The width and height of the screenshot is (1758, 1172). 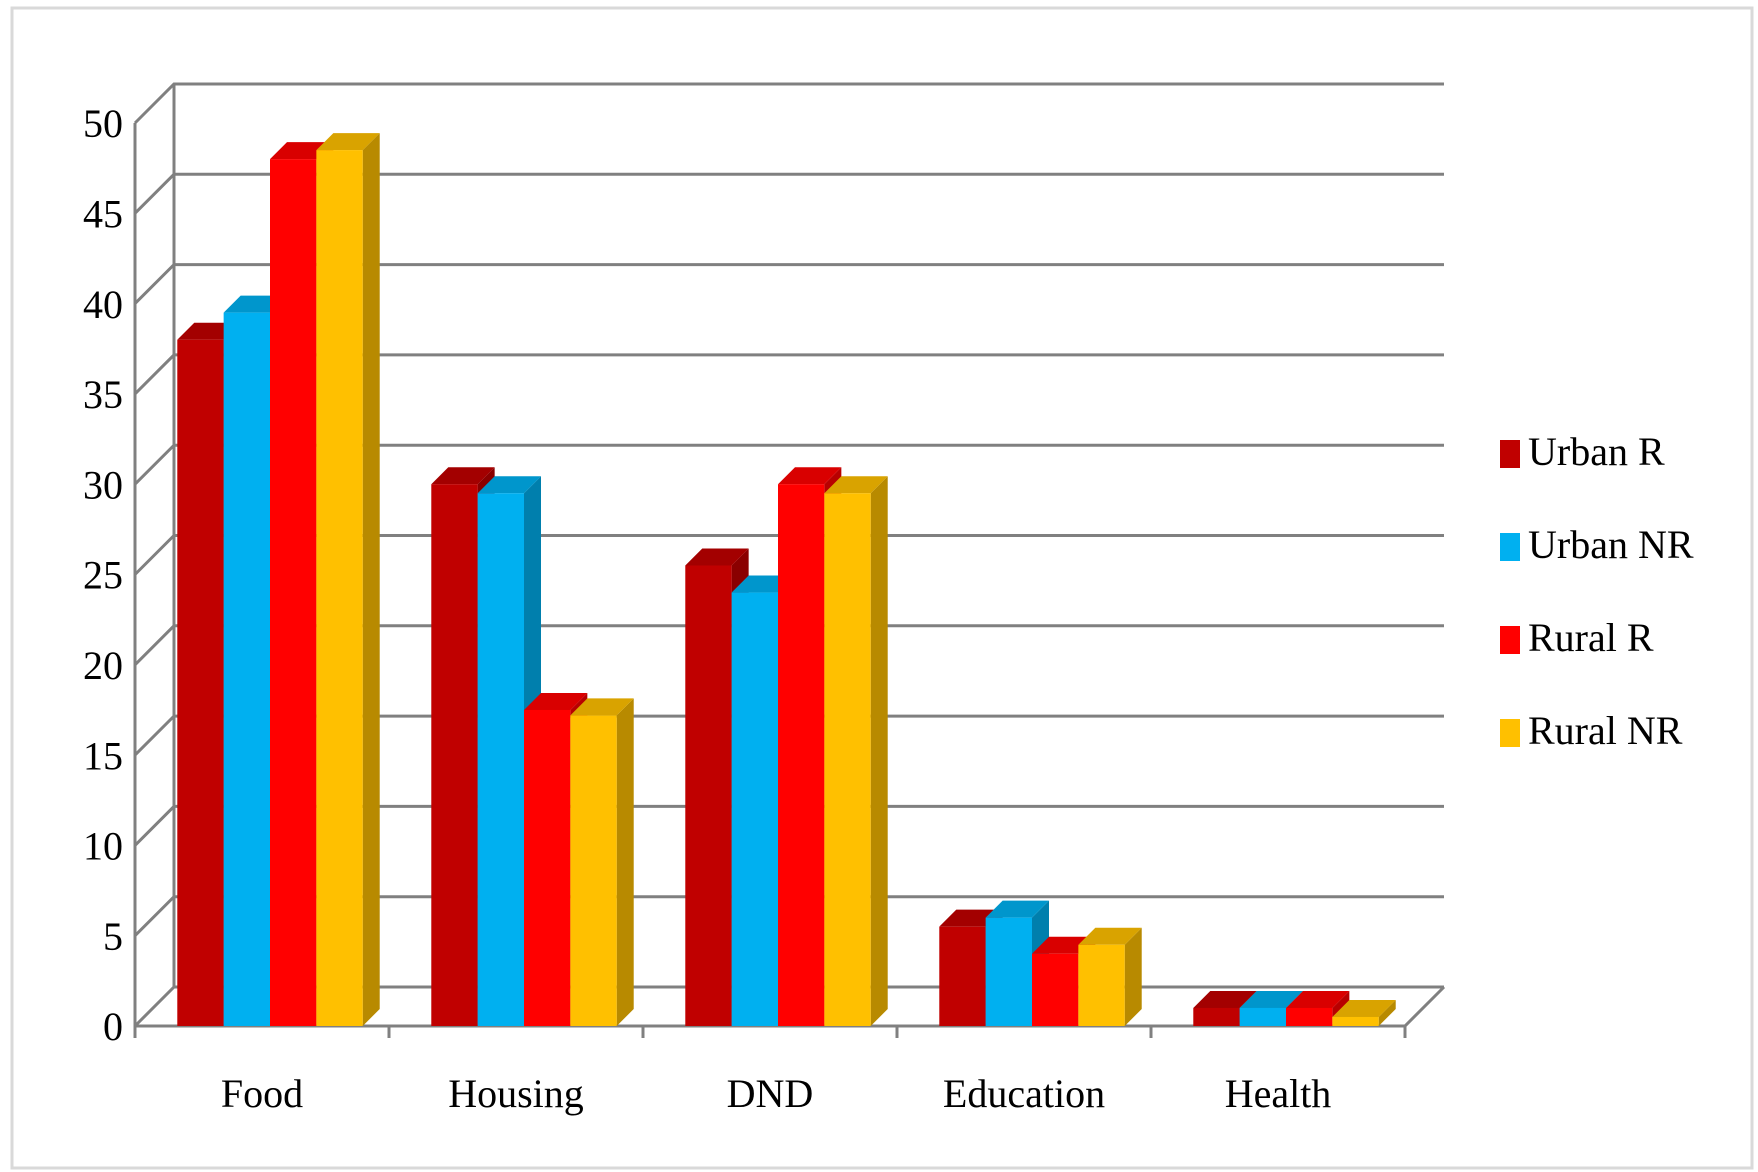 I want to click on x-tick-label: Housing, so click(x=516, y=1093).